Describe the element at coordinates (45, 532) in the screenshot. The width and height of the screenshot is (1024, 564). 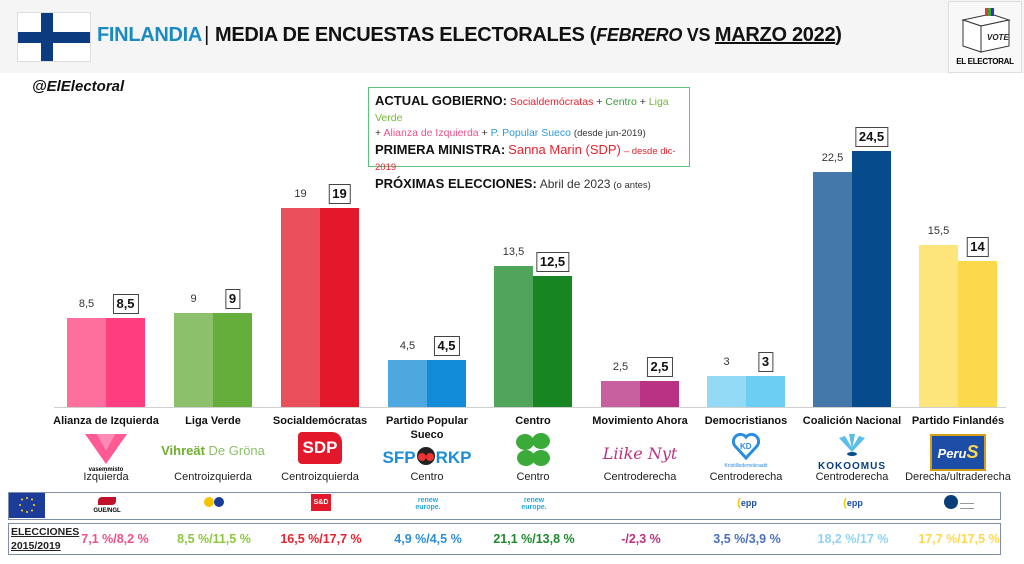
I see `elections-label-1: ELECCIONES` at that location.